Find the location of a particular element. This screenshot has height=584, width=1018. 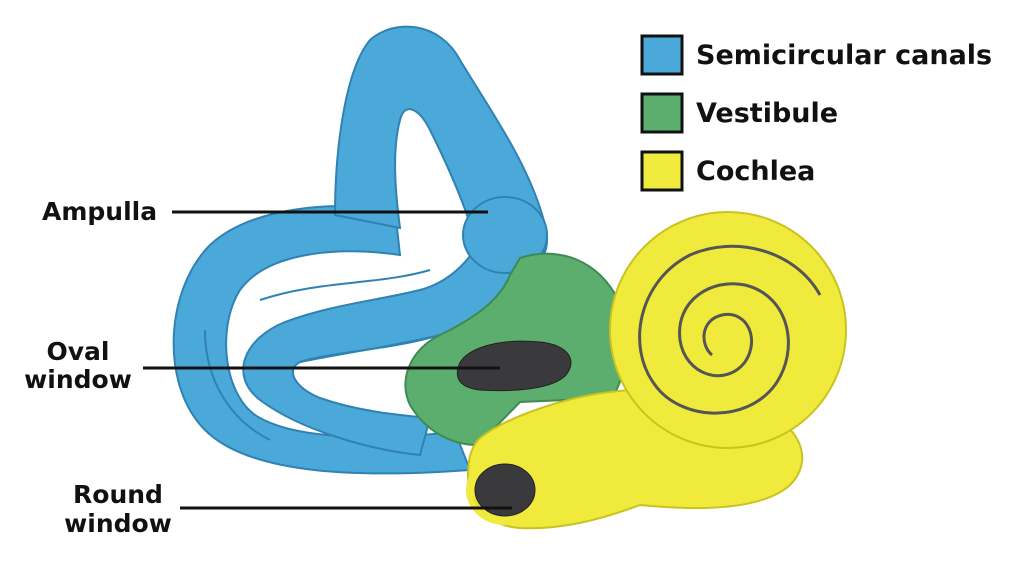

cochlea-spiral is located at coordinates (730, 329).